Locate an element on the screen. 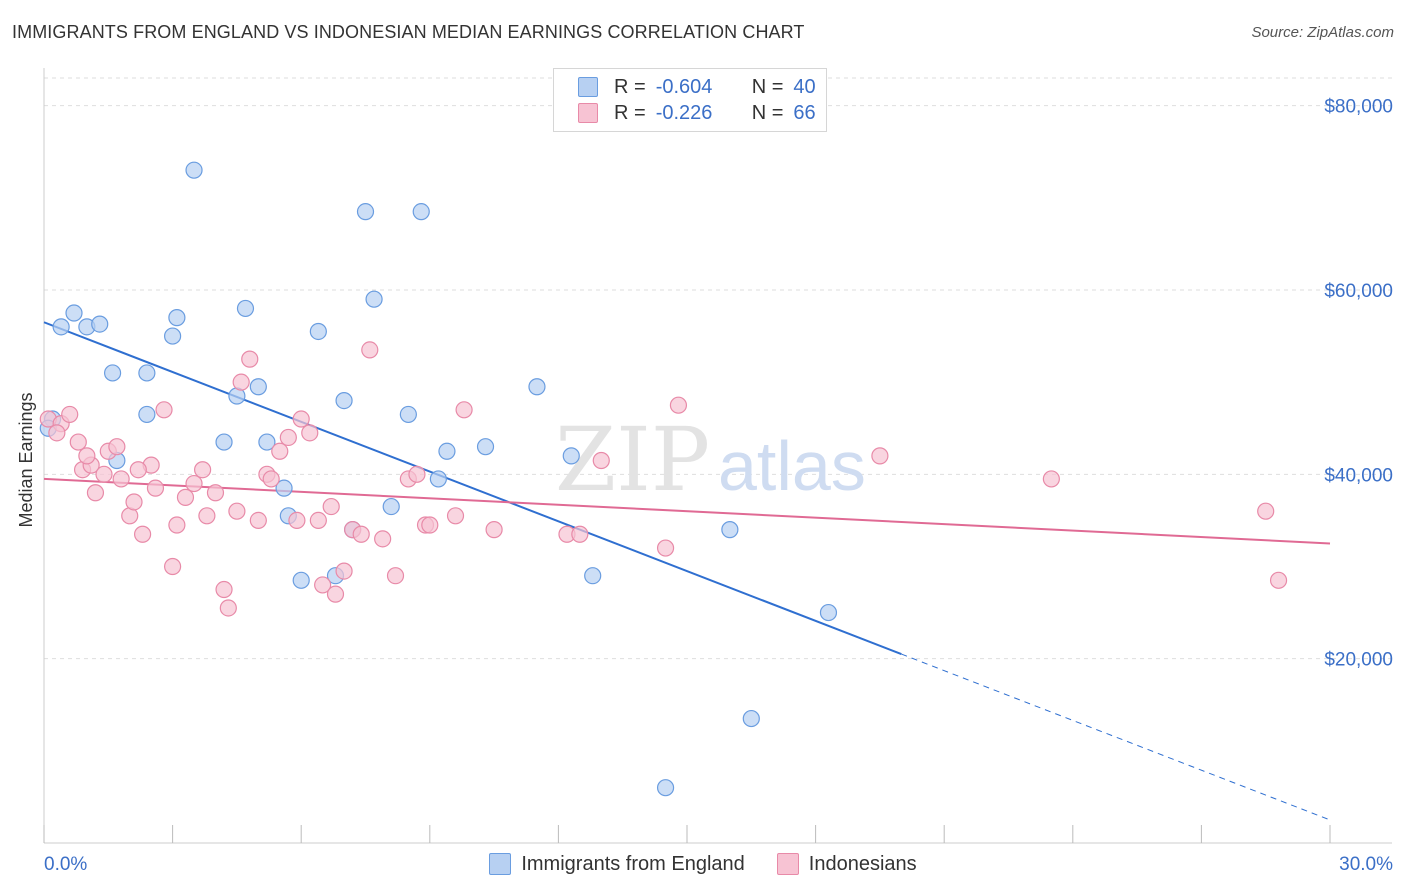  y-tick-label: $40,000 is located at coordinates (1358, 475).